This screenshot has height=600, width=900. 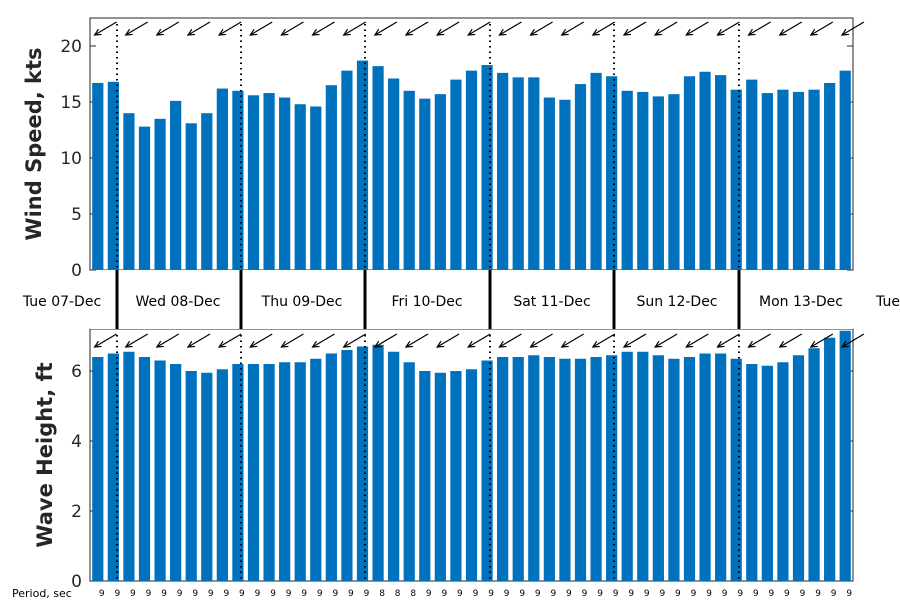 What do you see at coordinates (413, 594) in the screenshot?
I see `period-value: 8` at bounding box center [413, 594].